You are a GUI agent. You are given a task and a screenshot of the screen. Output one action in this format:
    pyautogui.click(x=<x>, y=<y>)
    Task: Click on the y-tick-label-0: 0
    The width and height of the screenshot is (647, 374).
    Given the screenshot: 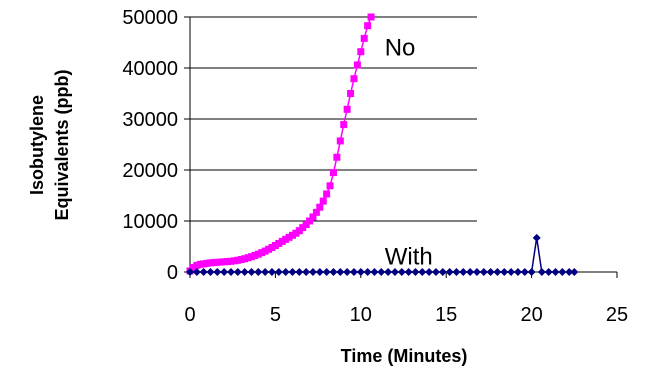 What is the action you would take?
    pyautogui.click(x=172, y=273)
    